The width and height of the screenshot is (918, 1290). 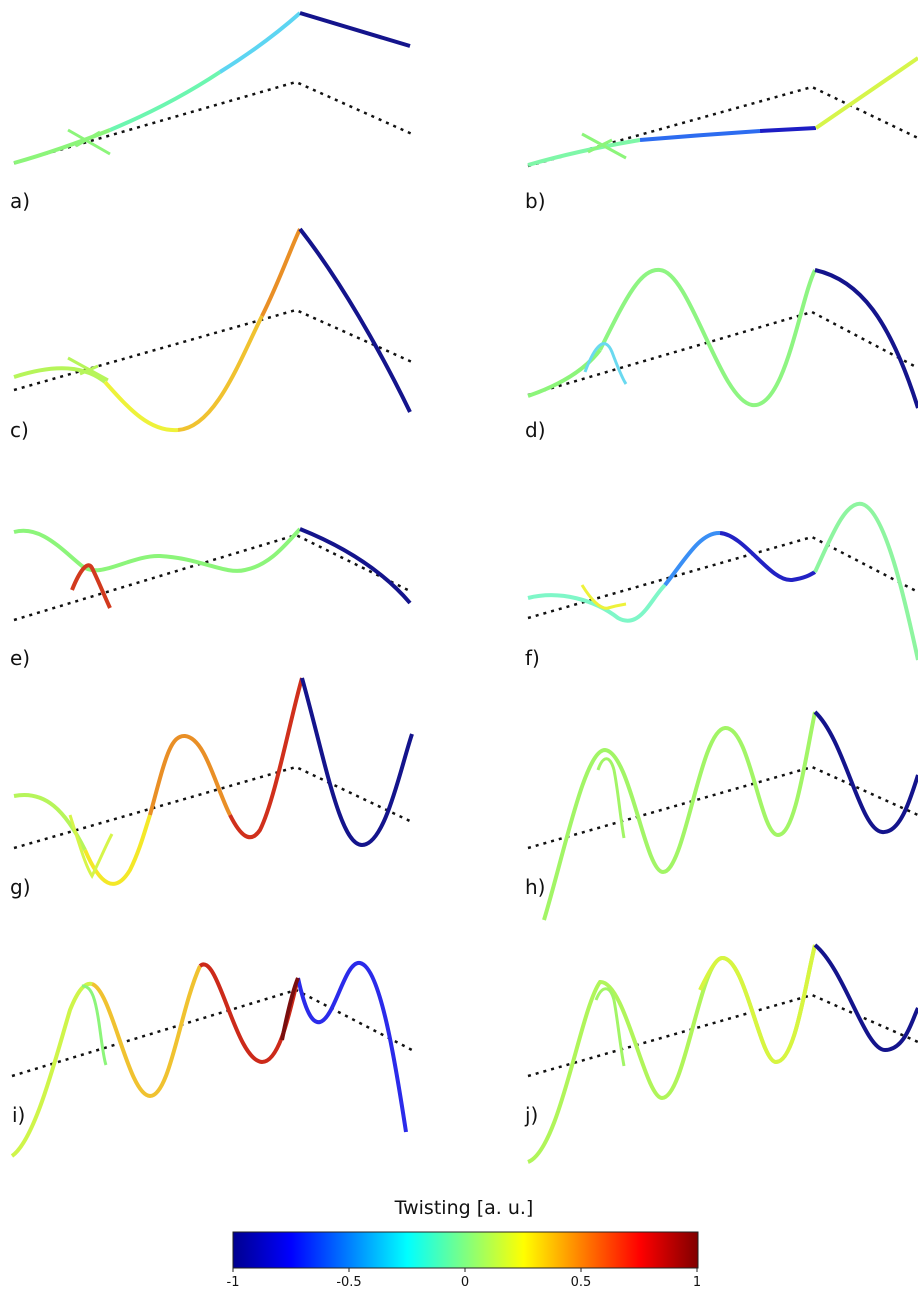 What do you see at coordinates (18, 1115) in the screenshot?
I see `panel-label: i)` at bounding box center [18, 1115].